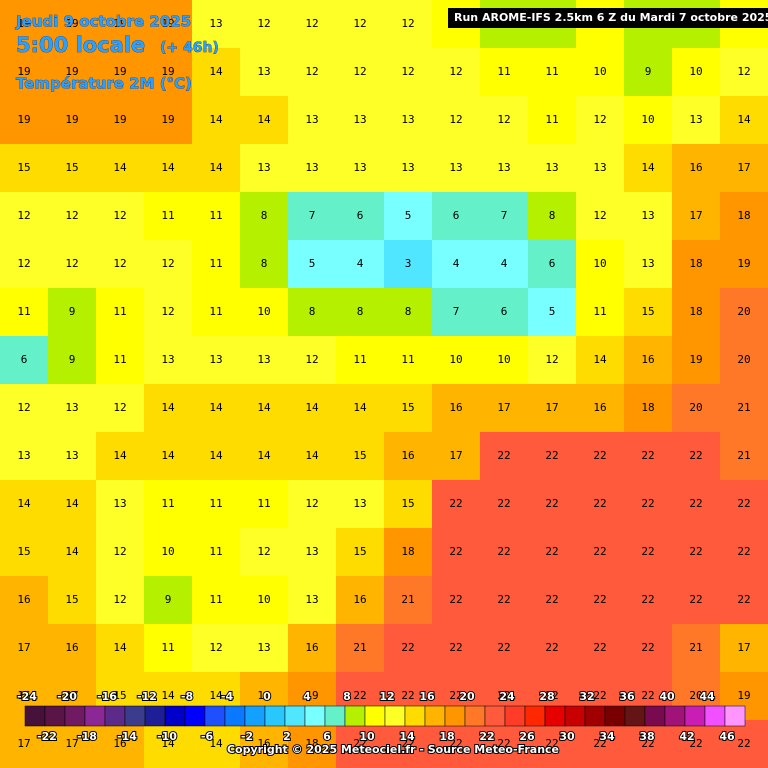  Describe the element at coordinates (287, 736) in the screenshot. I see `legend-label: 2` at that location.